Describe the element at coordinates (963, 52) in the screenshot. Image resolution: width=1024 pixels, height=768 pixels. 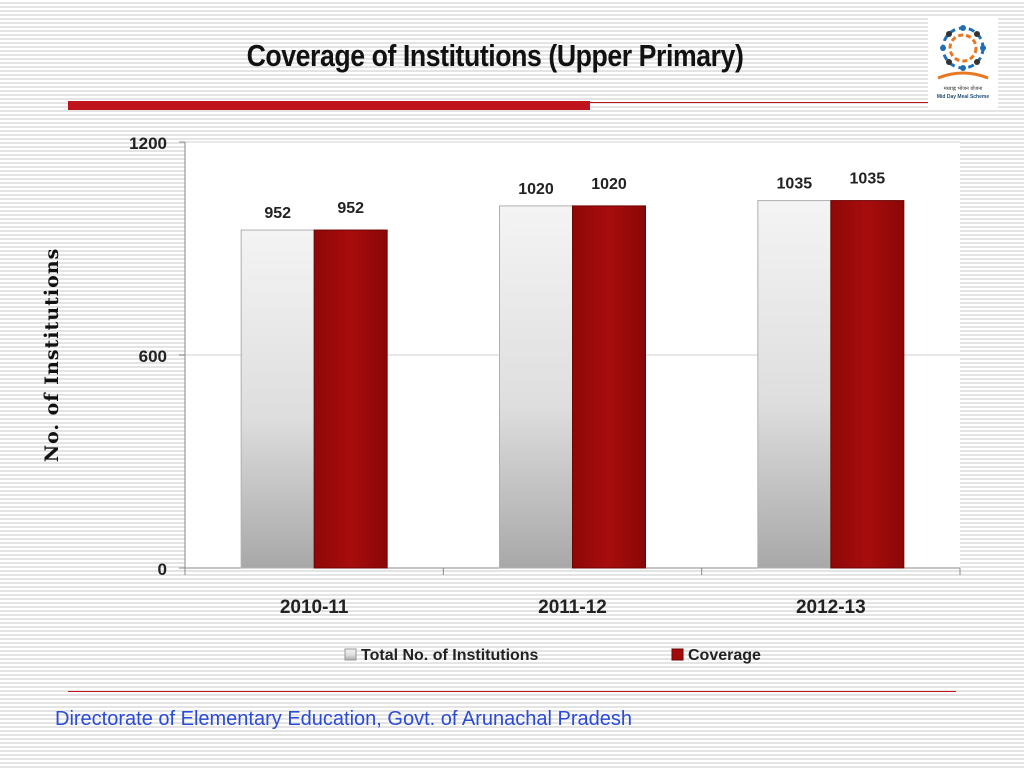
I see `mid-day-meal-logo-icon` at that location.